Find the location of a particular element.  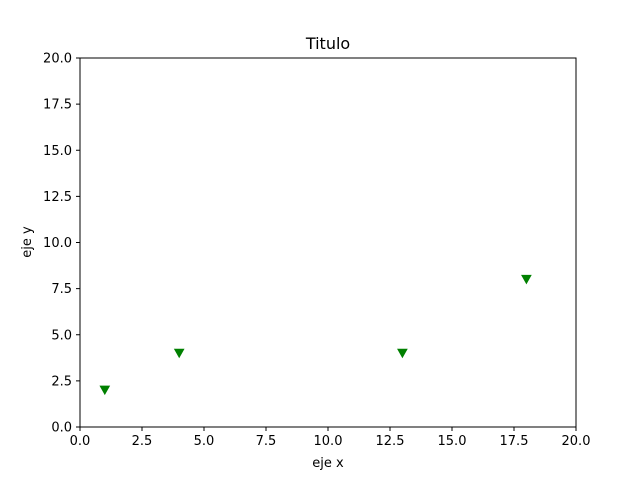

x-axis: 0.0 2.5 5.0 7.5 10.0 12.5 15.0 17.5 20.0 is located at coordinates (330, 438).